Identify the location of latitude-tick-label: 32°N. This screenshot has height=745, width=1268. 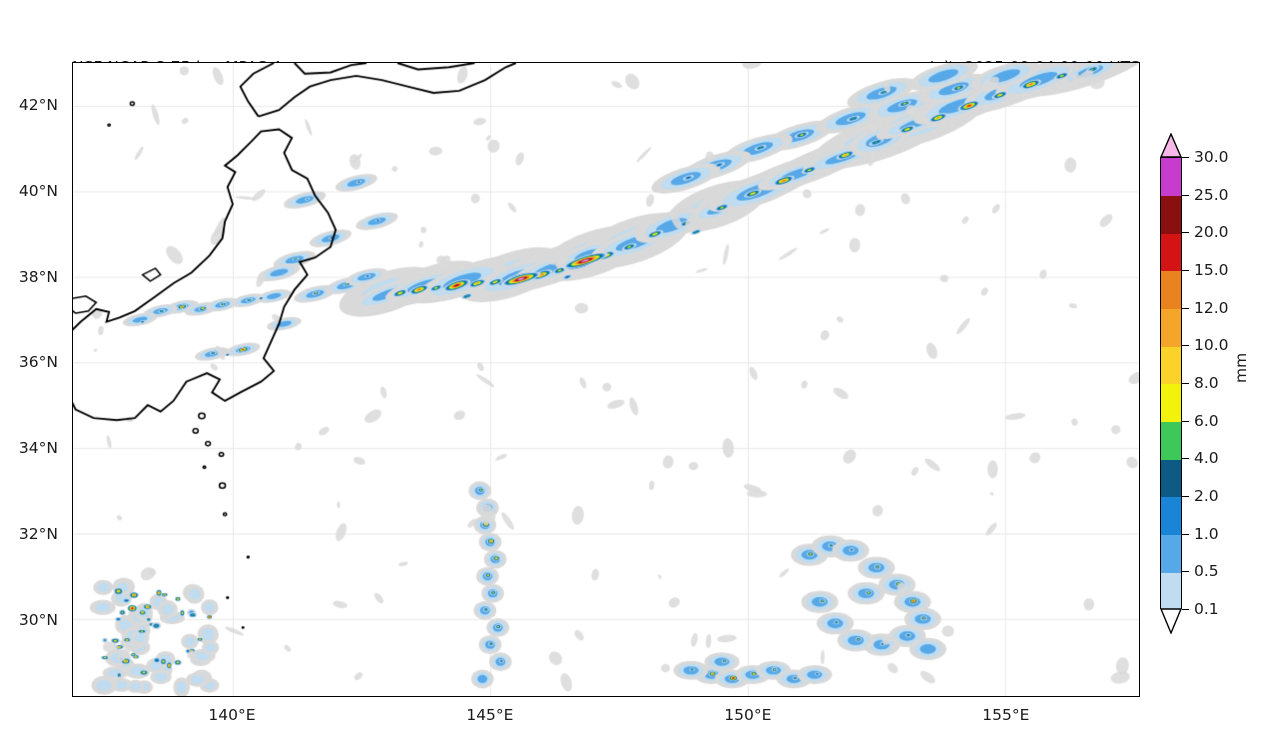
(38, 533).